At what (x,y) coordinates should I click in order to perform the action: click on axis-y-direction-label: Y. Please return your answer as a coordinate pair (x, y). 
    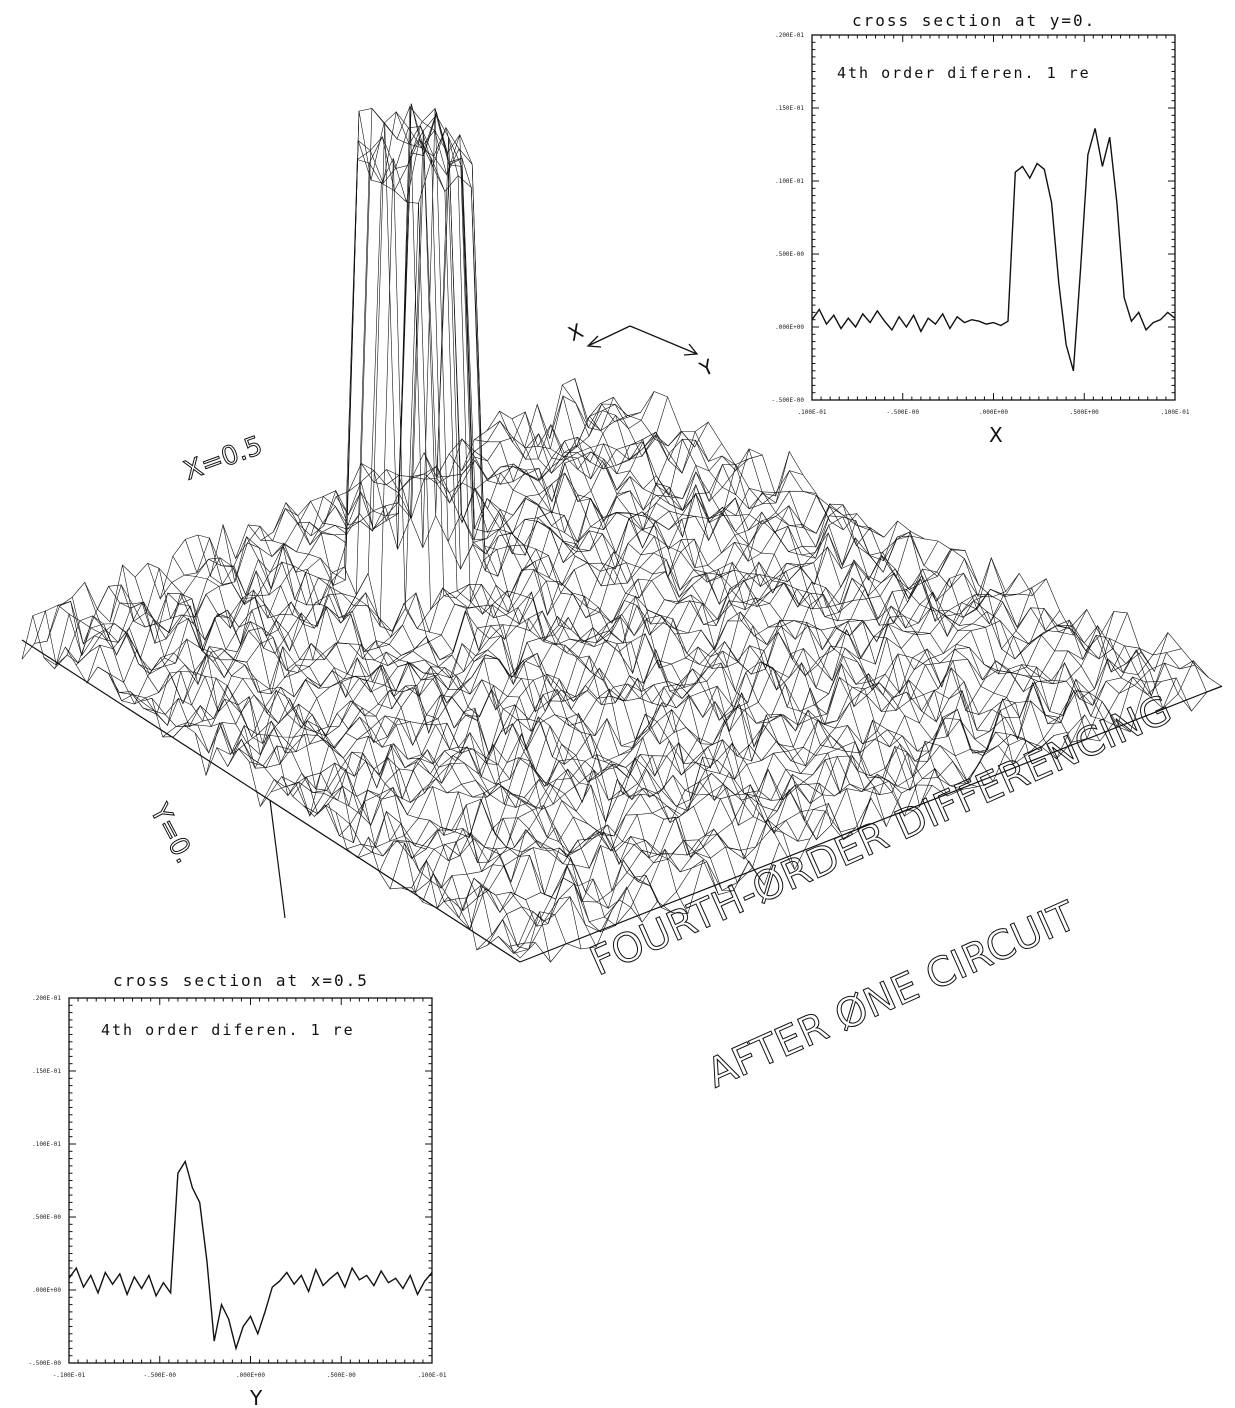
    Looking at the image, I should click on (706, 368).